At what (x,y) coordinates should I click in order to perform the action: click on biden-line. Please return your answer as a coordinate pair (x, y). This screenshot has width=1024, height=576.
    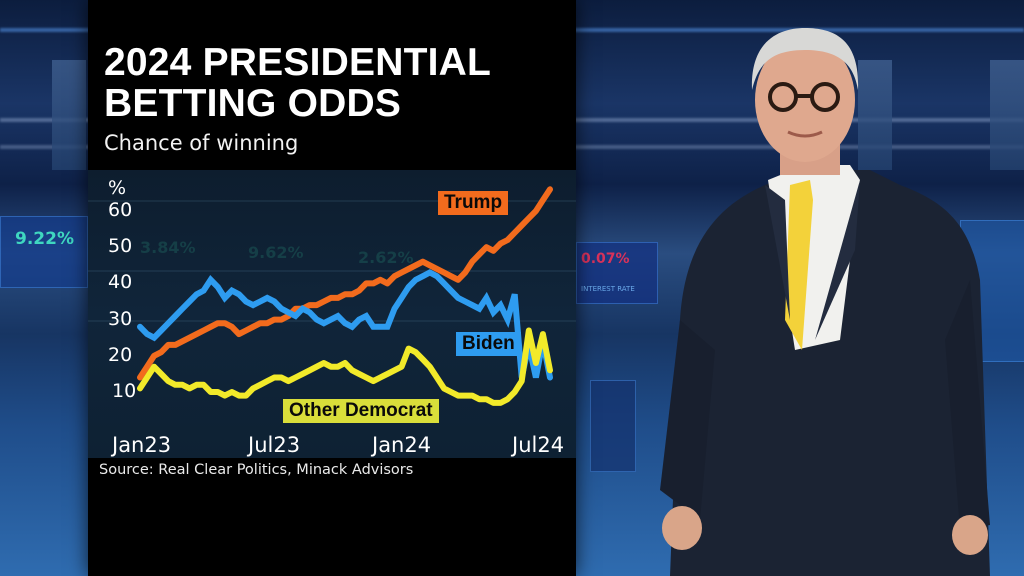
    Looking at the image, I should click on (345, 325).